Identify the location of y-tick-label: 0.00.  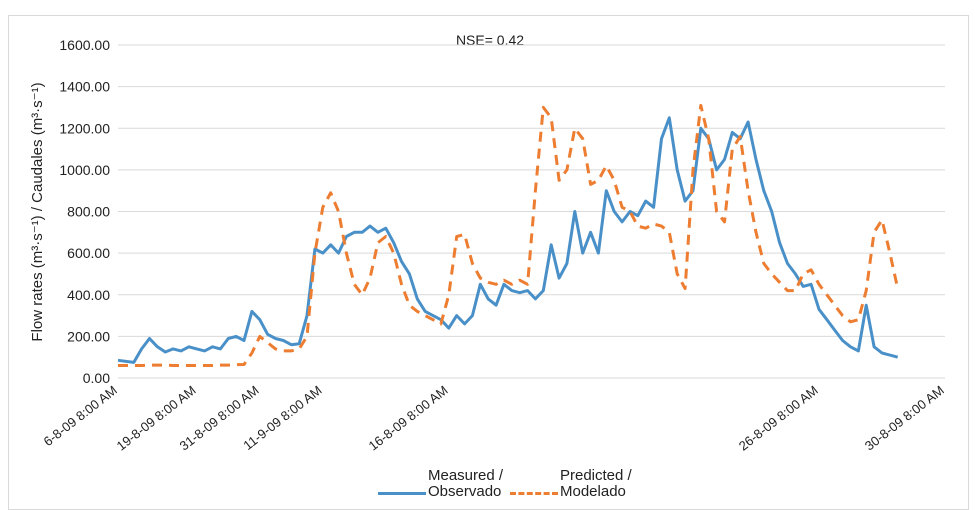
(96, 378).